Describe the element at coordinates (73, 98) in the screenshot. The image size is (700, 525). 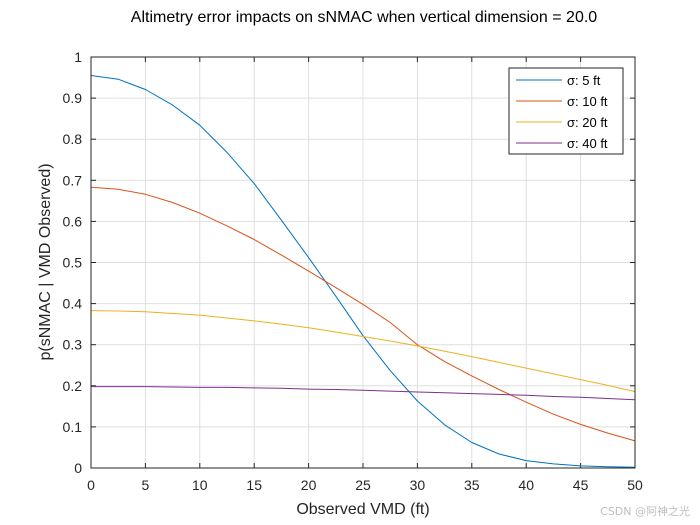
I see `y-tick-label: 0.9` at that location.